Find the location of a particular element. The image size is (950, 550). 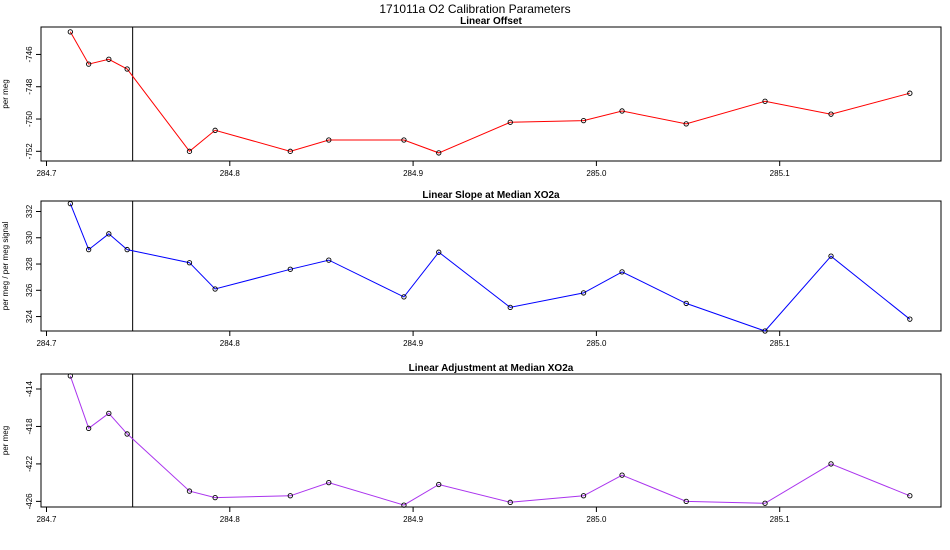

panel-title: Linear Offset is located at coordinates (491, 21).